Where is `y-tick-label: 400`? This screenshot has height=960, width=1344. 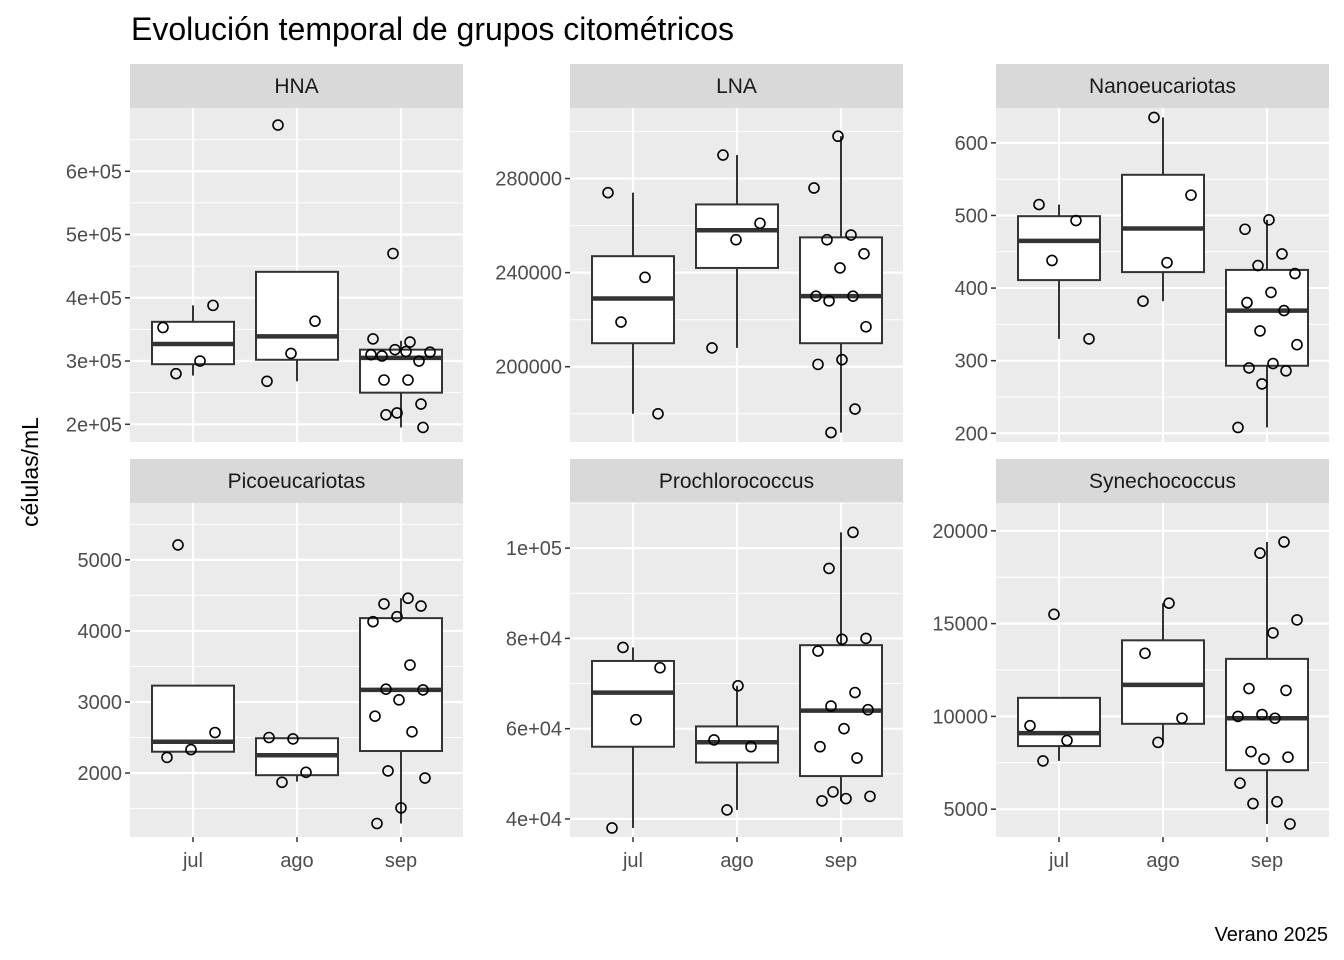 y-tick-label: 400 is located at coordinates (971, 289).